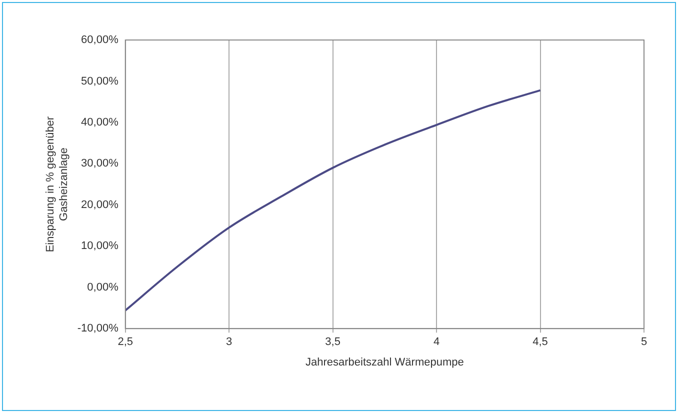  I want to click on x-tick-label: 4, so click(436, 342).